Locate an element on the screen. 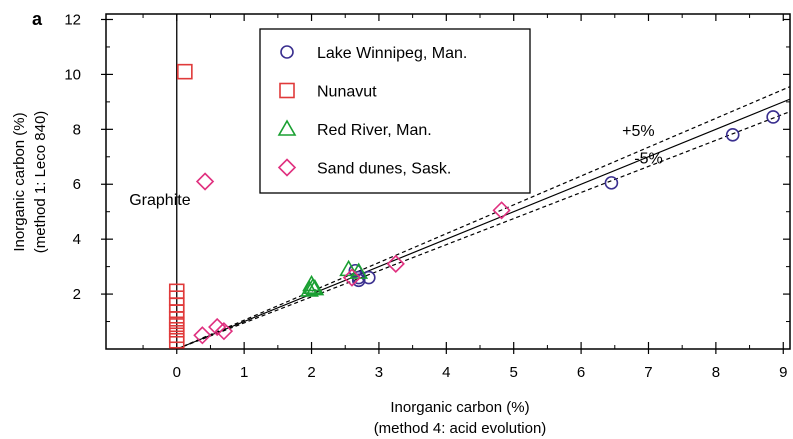  x-tick-label: 5 is located at coordinates (514, 372).